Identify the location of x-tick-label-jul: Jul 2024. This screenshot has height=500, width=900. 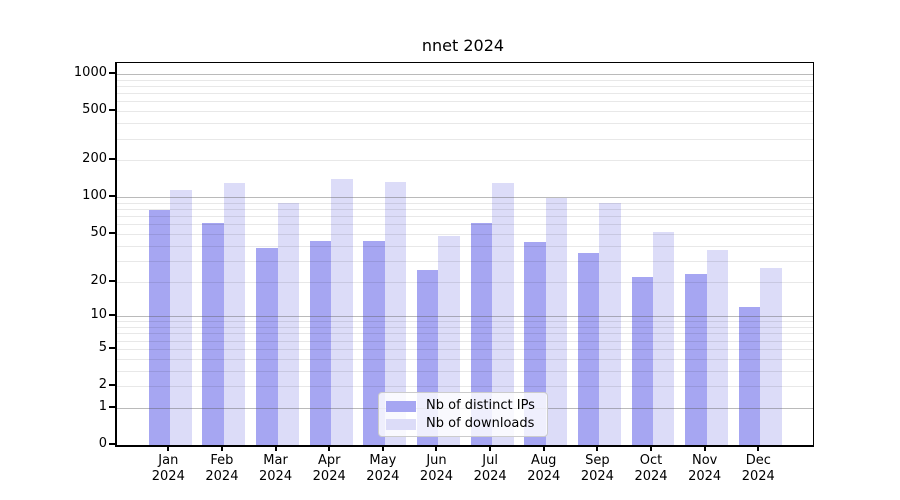
(490, 469).